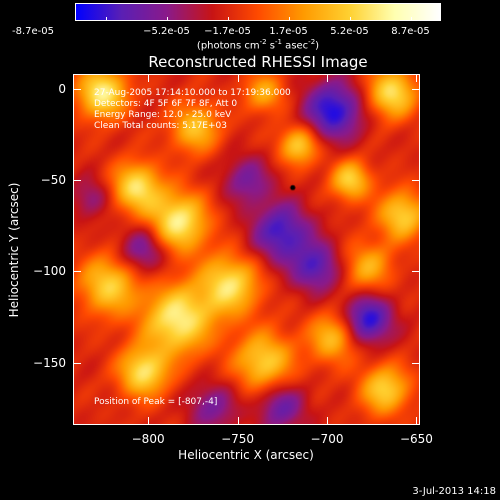 The height and width of the screenshot is (500, 500). What do you see at coordinates (410, 31) in the screenshot?
I see `colorbar-label: 8.7e-05` at bounding box center [410, 31].